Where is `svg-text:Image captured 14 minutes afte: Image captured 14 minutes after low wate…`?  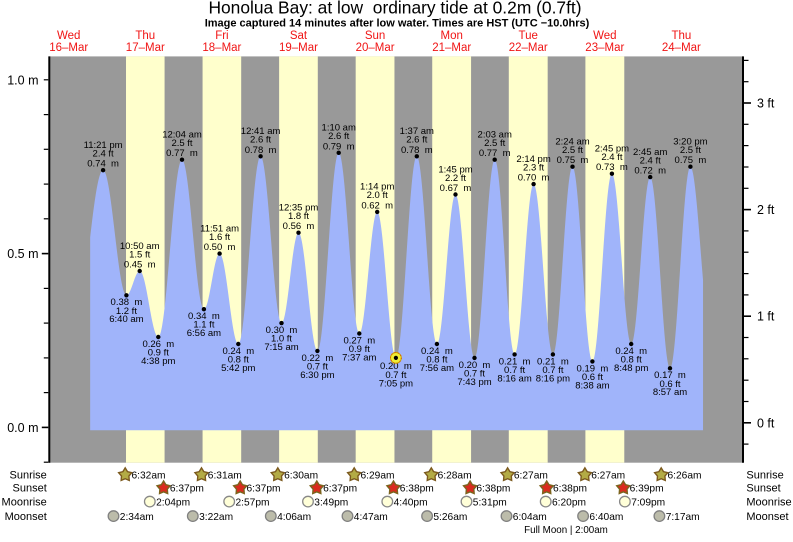 svg-text:Image captured 14 minutes afte: Image captured 14 minutes after low wate… is located at coordinates (397, 24).